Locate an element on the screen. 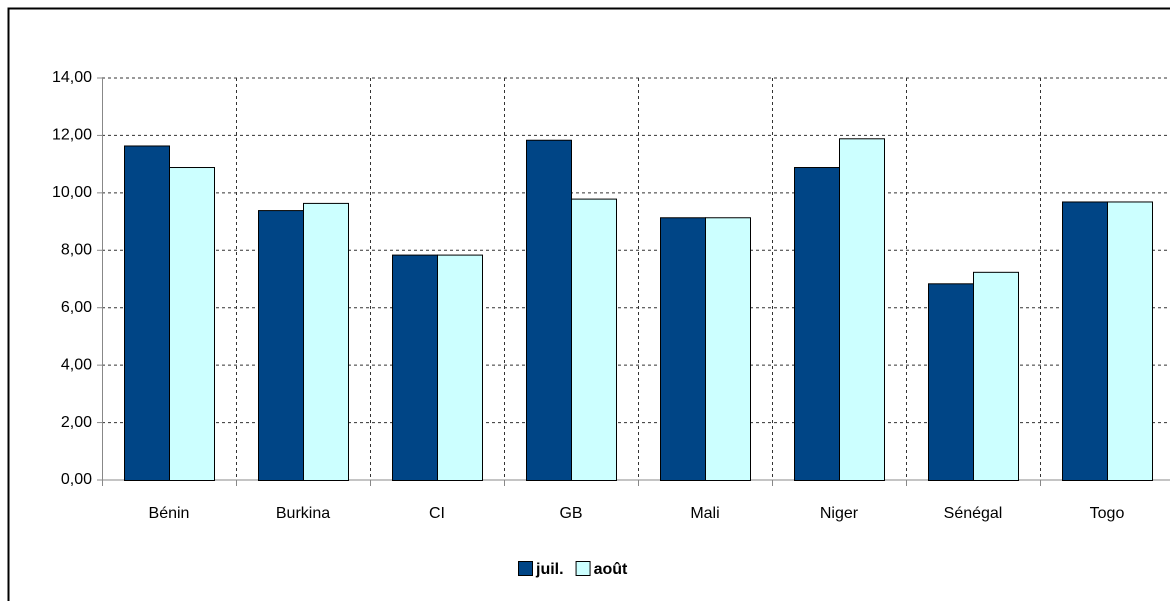 The height and width of the screenshot is (601, 1170). legend-label: août is located at coordinates (611, 569).